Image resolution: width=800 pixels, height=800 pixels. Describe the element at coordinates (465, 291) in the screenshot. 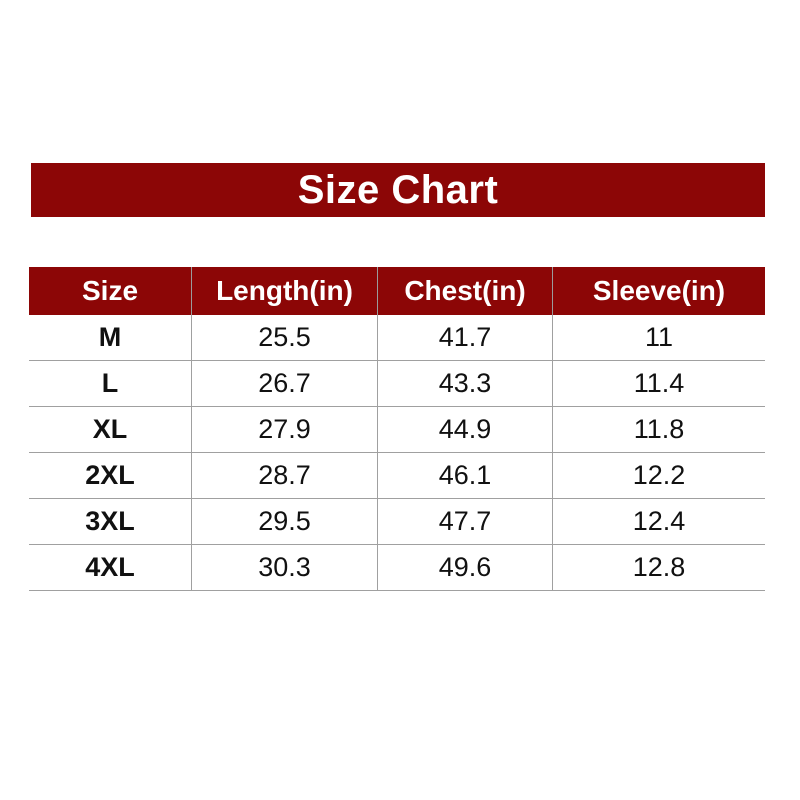

I see `header-cell-chest: Chest(in)` at that location.